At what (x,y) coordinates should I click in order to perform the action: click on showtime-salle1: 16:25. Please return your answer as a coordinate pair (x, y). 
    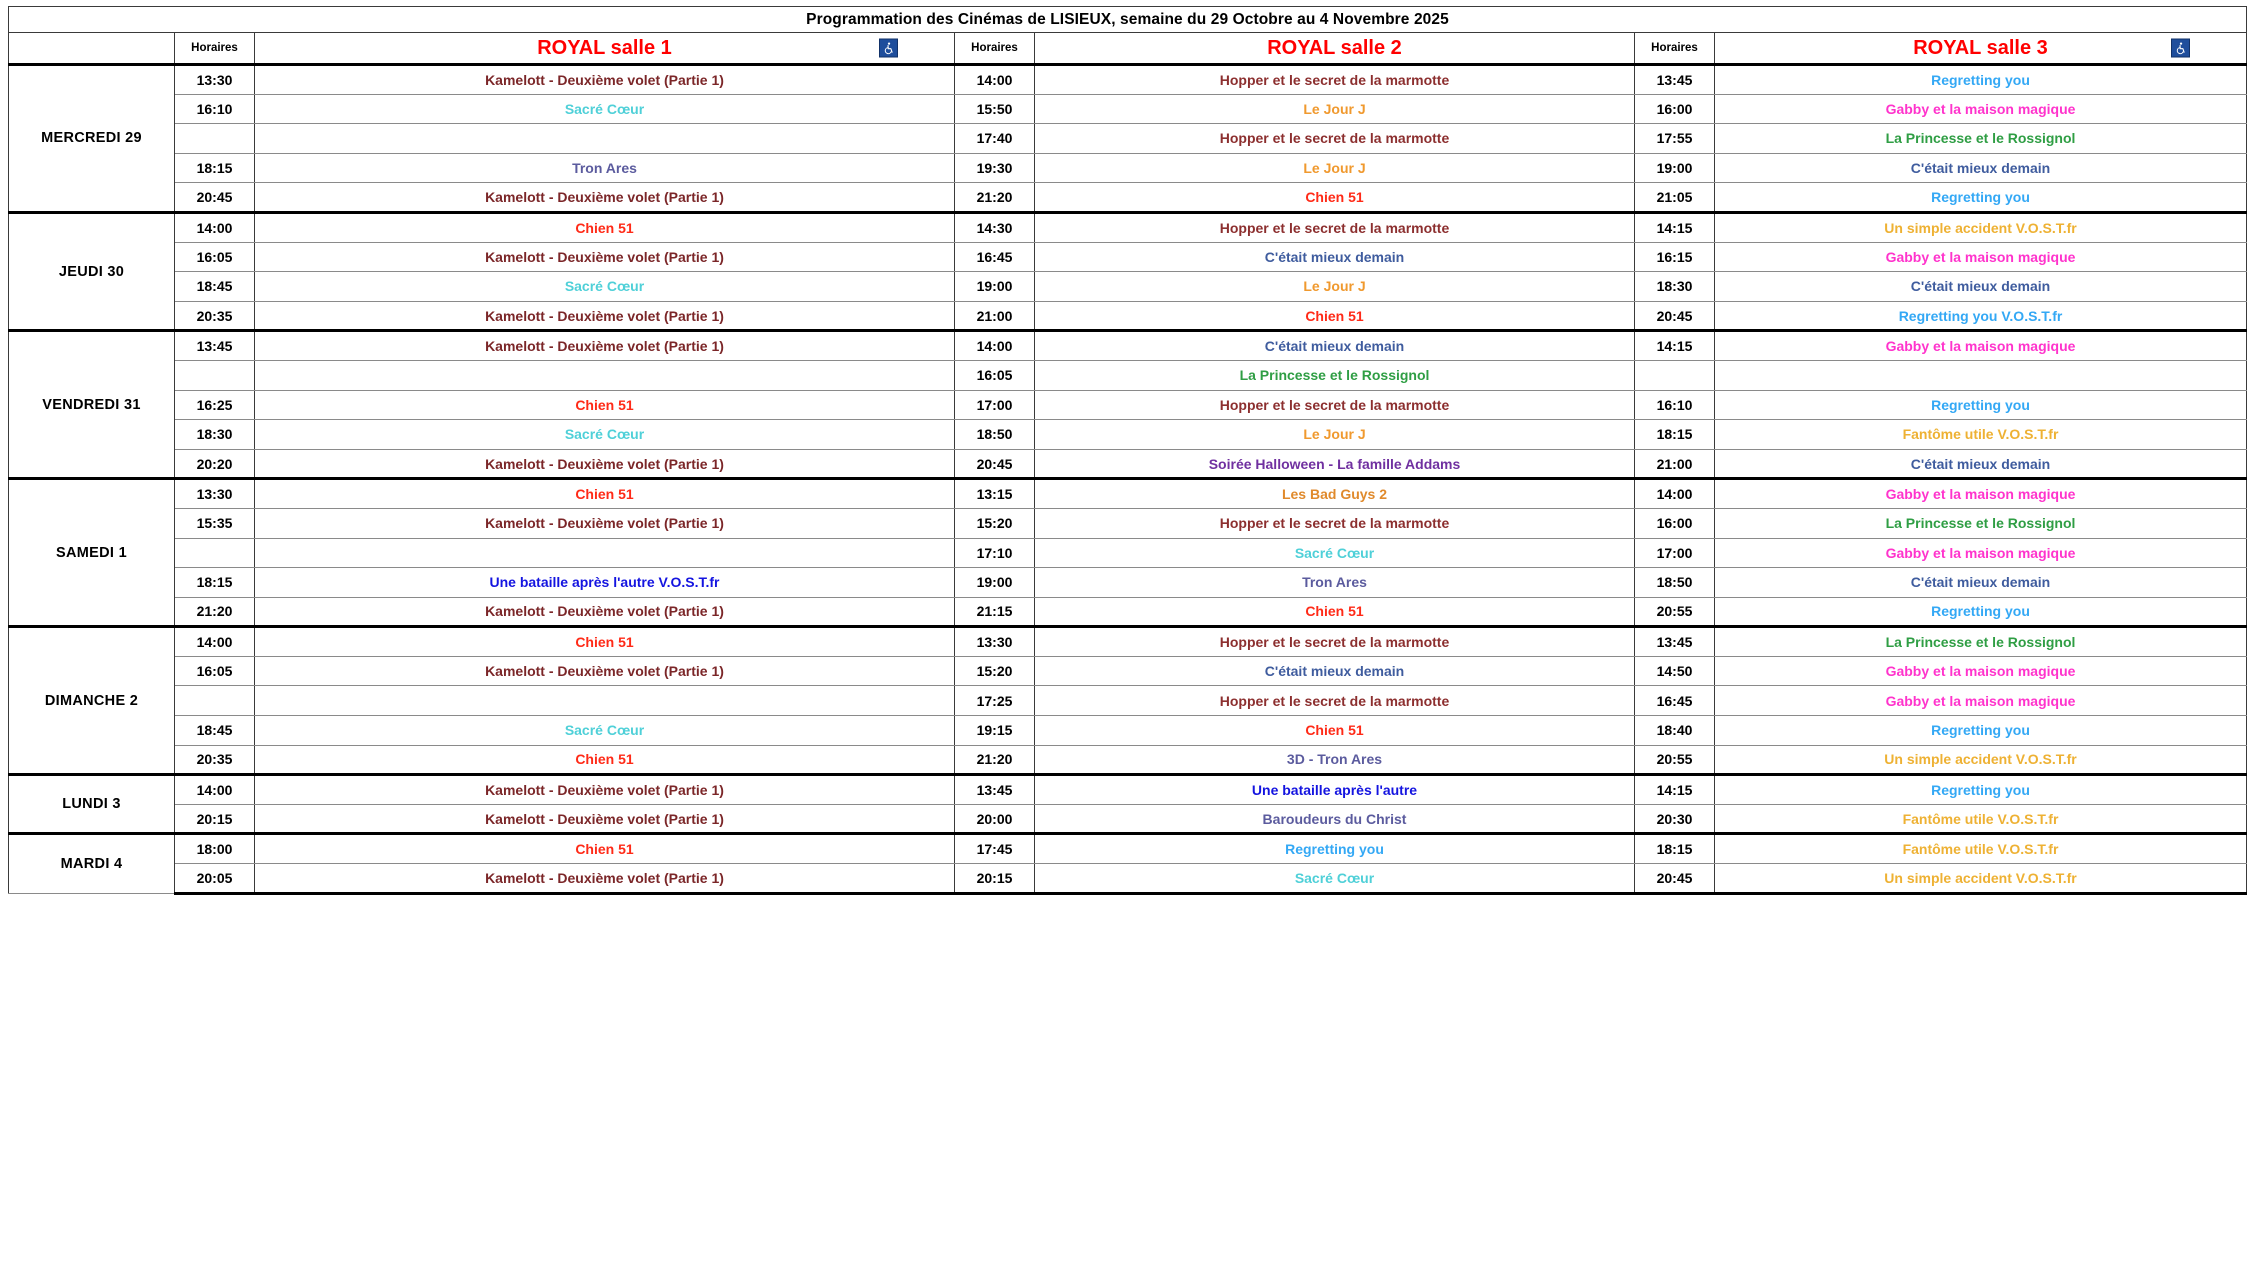
    Looking at the image, I should click on (214, 405).